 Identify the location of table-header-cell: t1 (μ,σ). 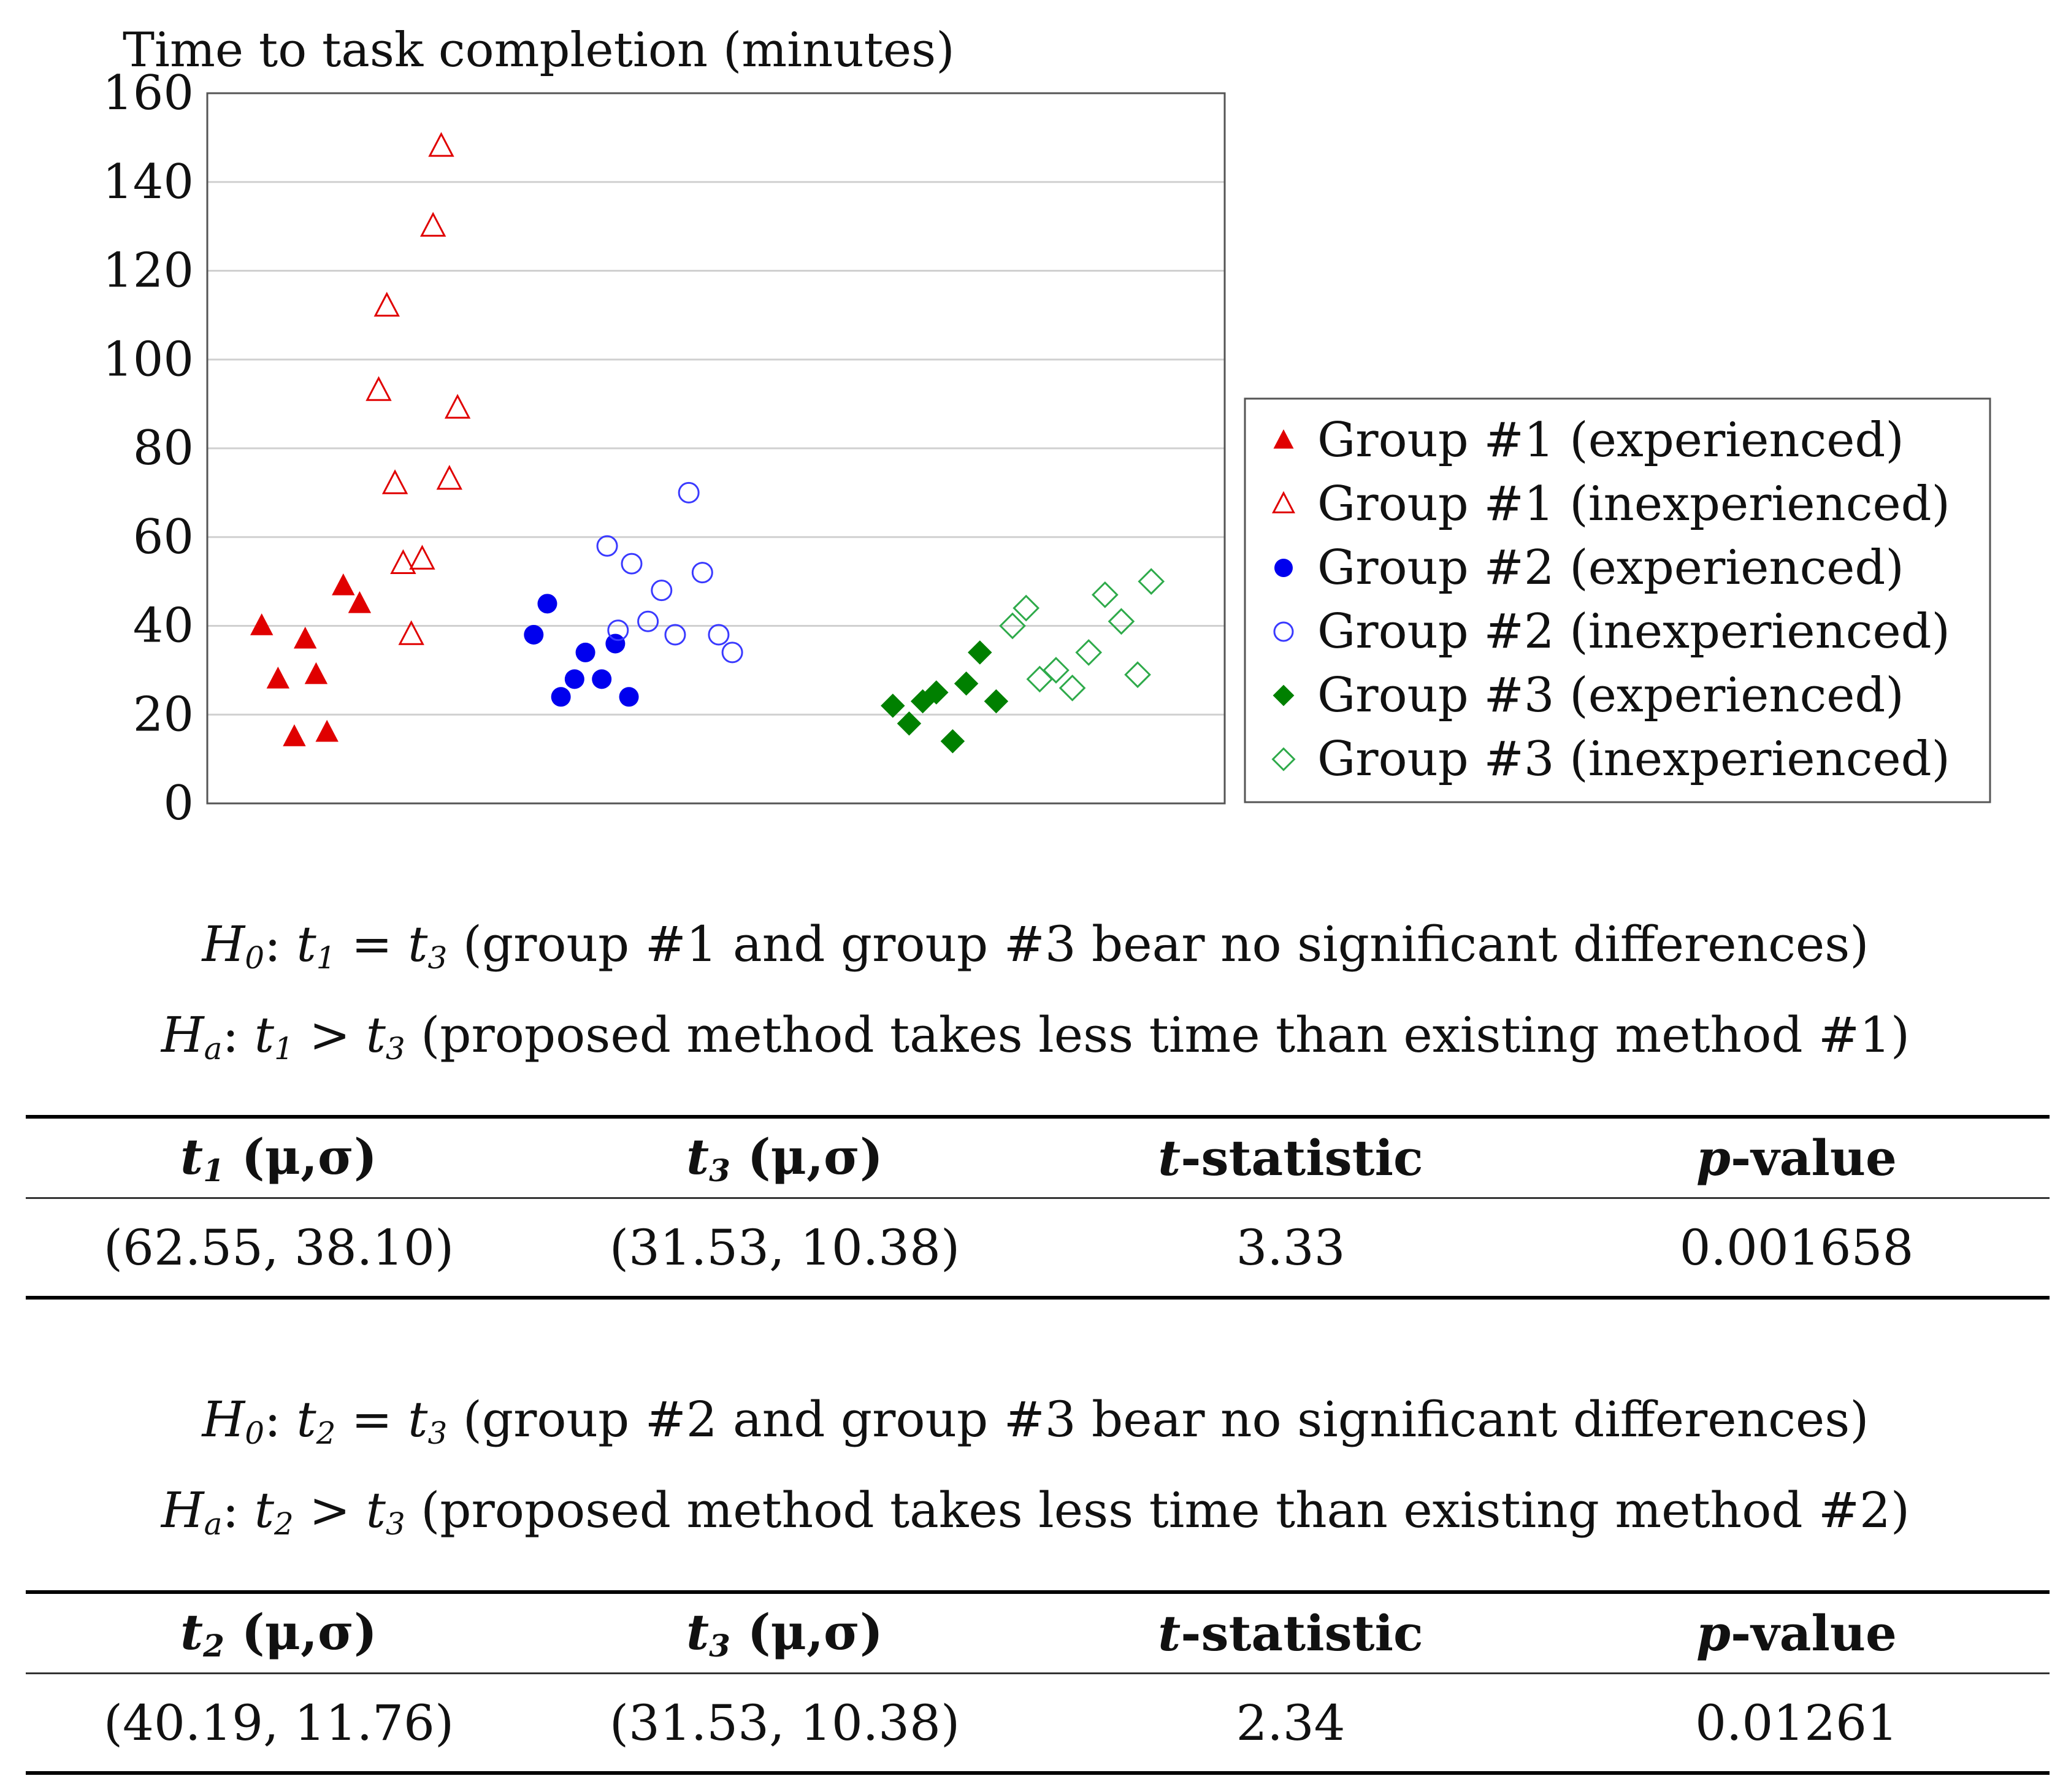
(278, 1158).